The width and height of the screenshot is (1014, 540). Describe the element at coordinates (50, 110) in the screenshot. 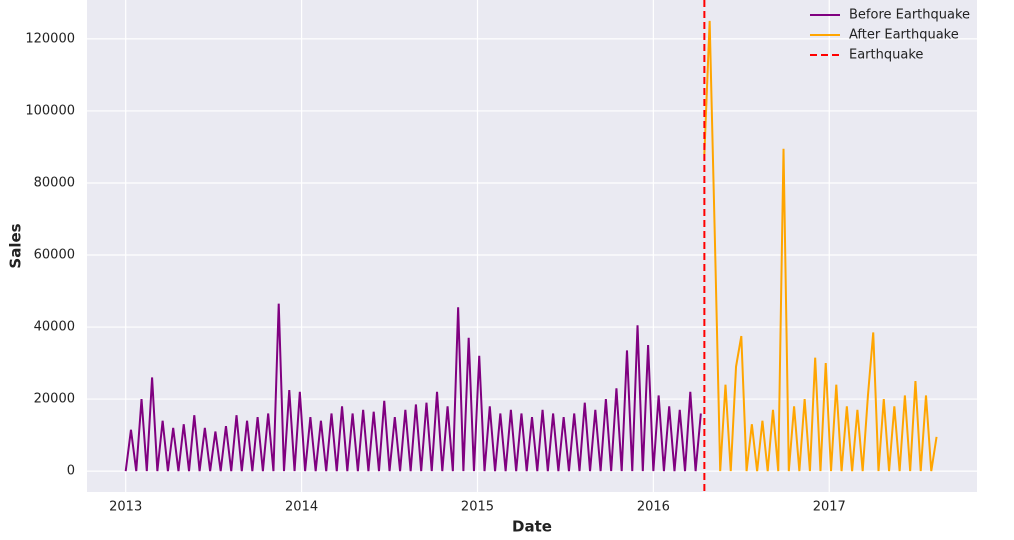

I see `y-tick-label: 100000` at that location.